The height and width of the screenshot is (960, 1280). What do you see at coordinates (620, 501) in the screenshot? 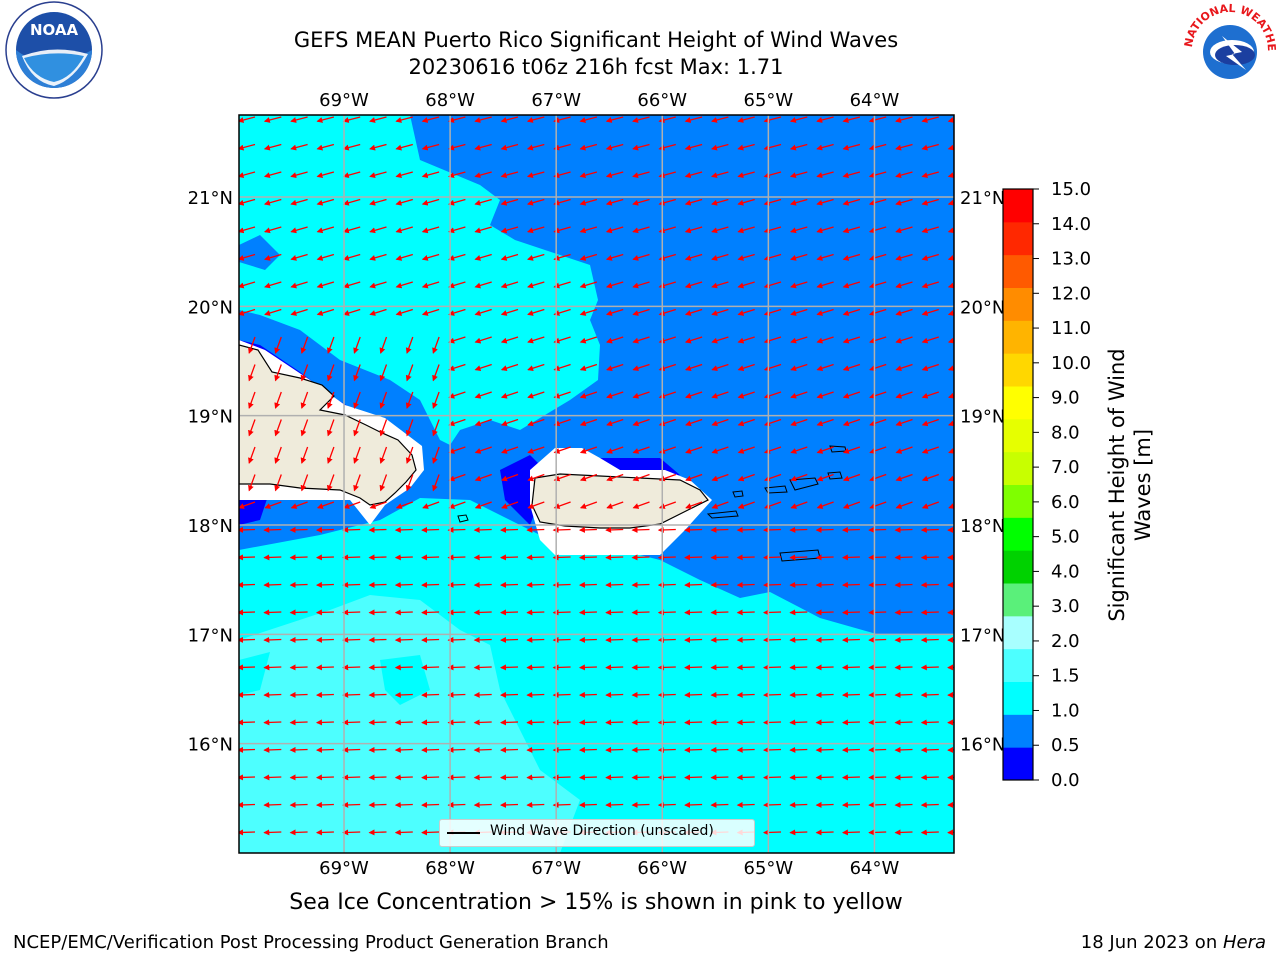
I see `puerto-rico-land` at bounding box center [620, 501].